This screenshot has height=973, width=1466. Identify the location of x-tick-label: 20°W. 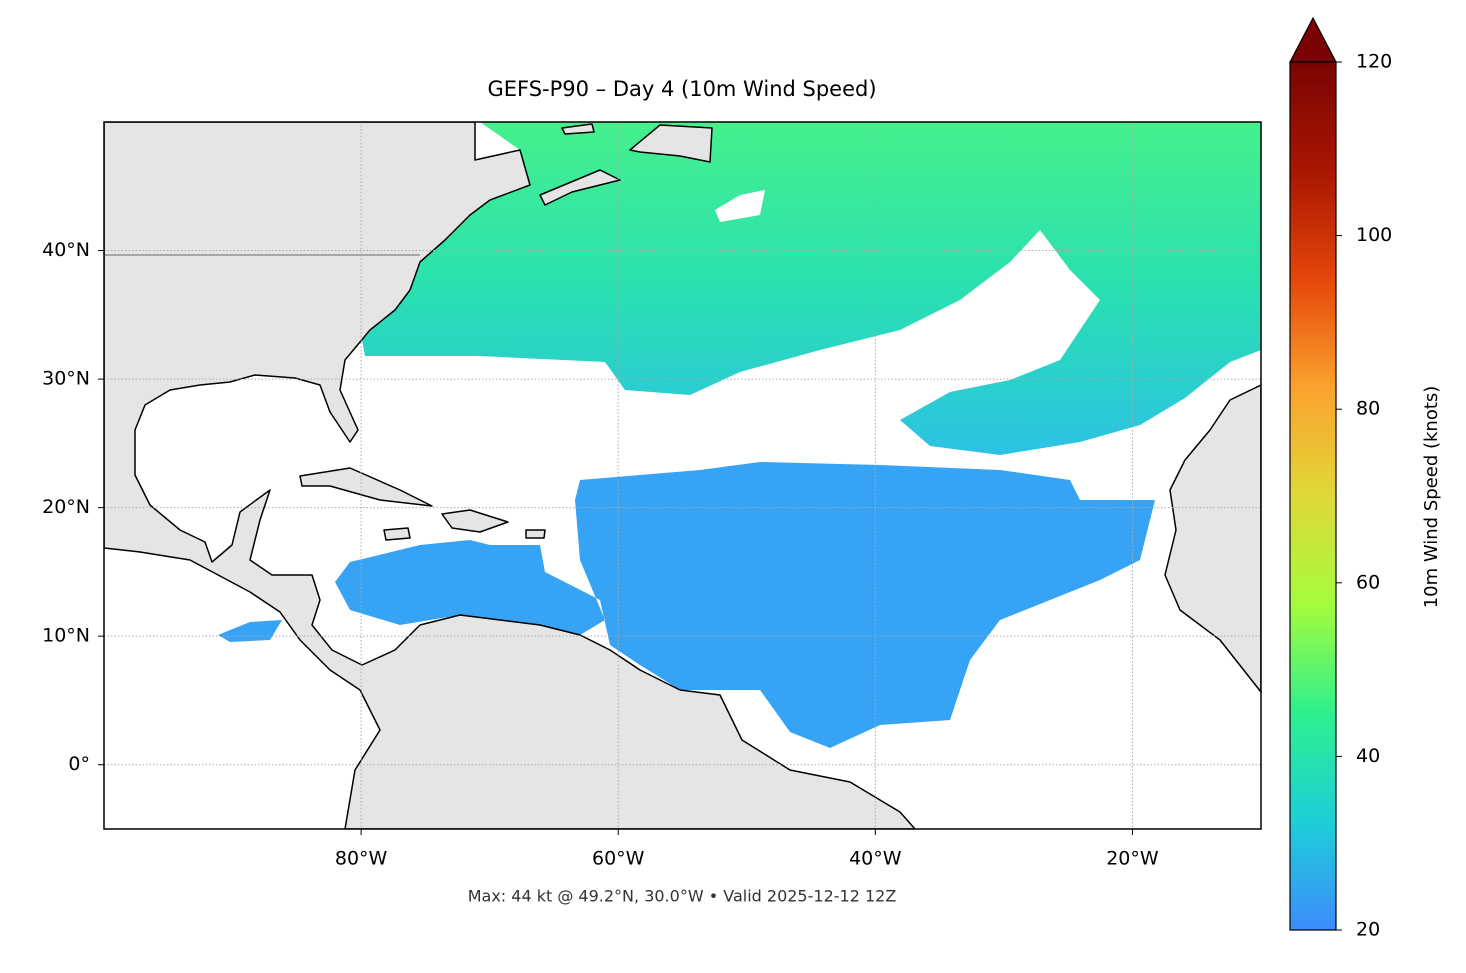
(1132, 859).